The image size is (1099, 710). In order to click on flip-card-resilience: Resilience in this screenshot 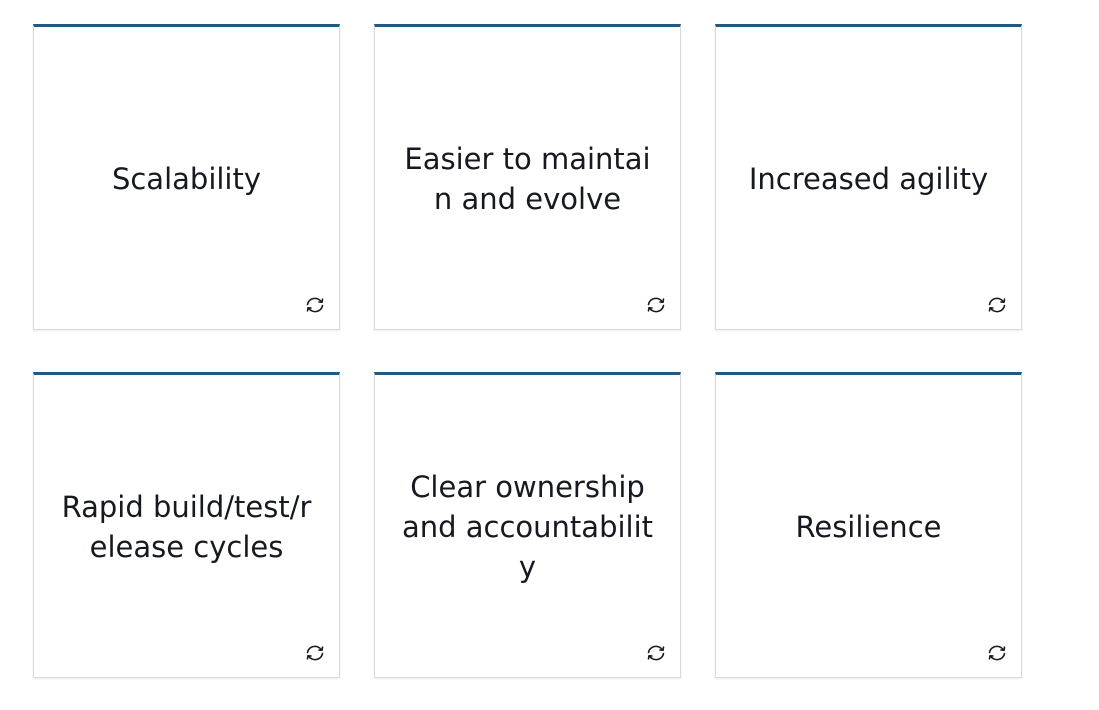, I will do `click(868, 525)`.